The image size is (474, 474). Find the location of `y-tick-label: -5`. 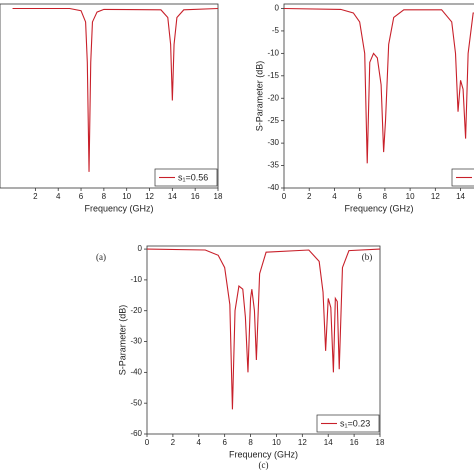

y-tick-label: -5 is located at coordinates (276, 30).